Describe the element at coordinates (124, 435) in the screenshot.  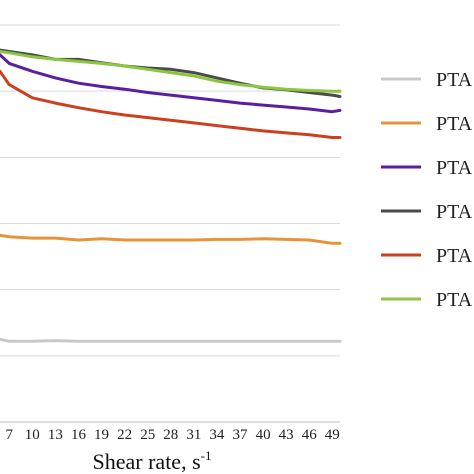
I see `x-tick-label: 22` at that location.